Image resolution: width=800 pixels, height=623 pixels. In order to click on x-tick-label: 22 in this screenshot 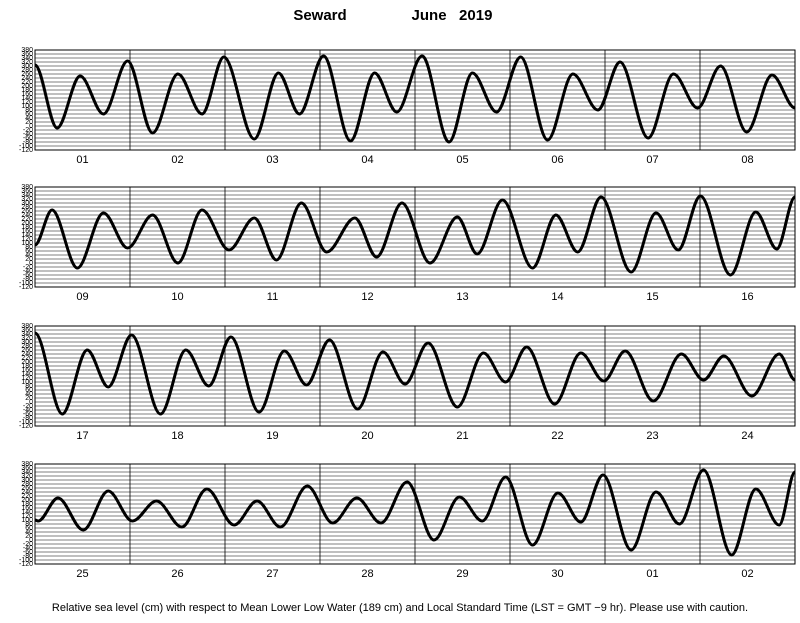, I will do `click(557, 436)`.